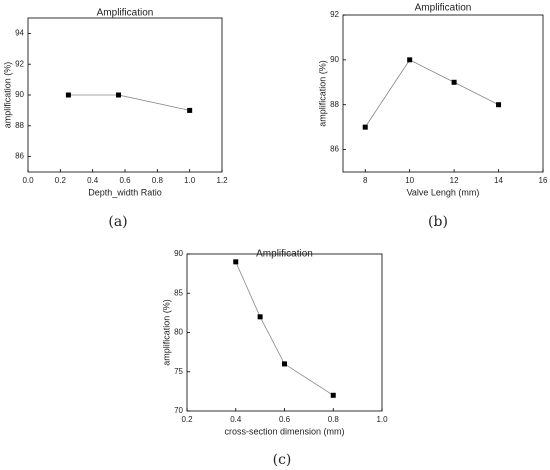  I want to click on x-axis-title: cross-section dimension (mm), so click(284, 431).